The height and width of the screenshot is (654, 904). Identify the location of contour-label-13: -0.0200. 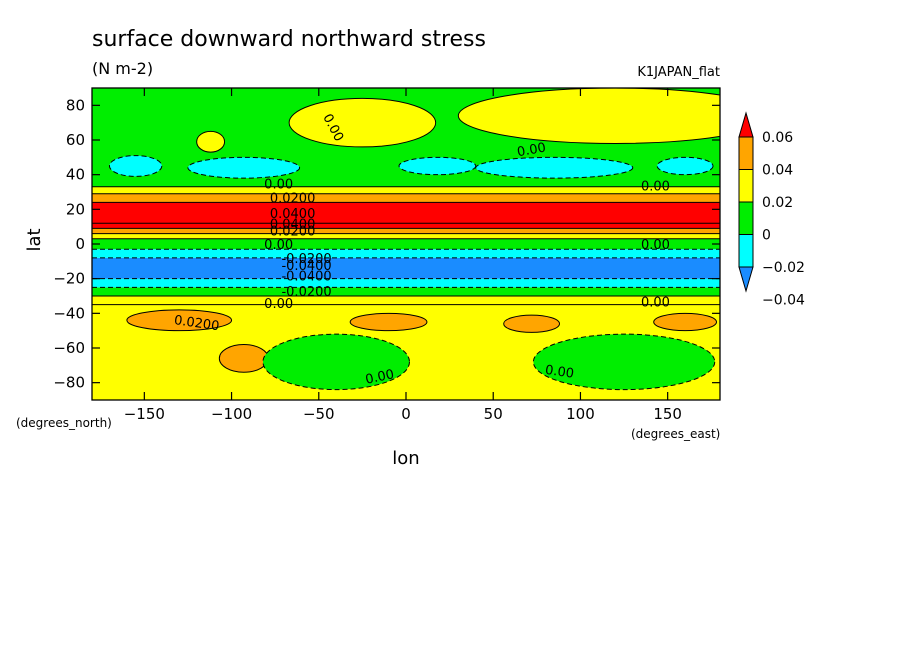
(306, 292).